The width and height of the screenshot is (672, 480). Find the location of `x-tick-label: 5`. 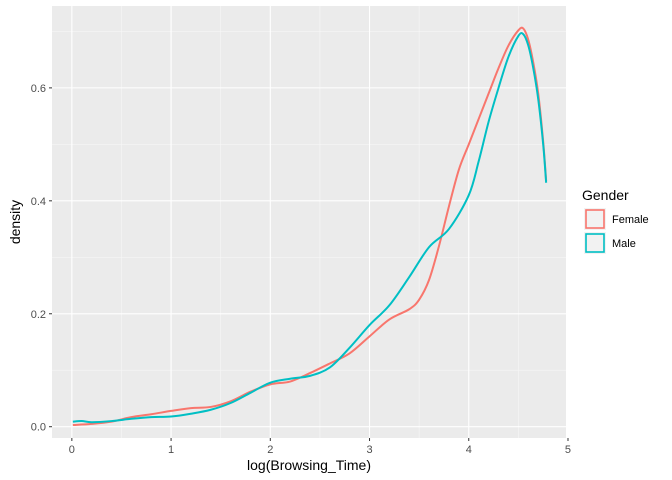

x-tick-label: 5 is located at coordinates (568, 450).